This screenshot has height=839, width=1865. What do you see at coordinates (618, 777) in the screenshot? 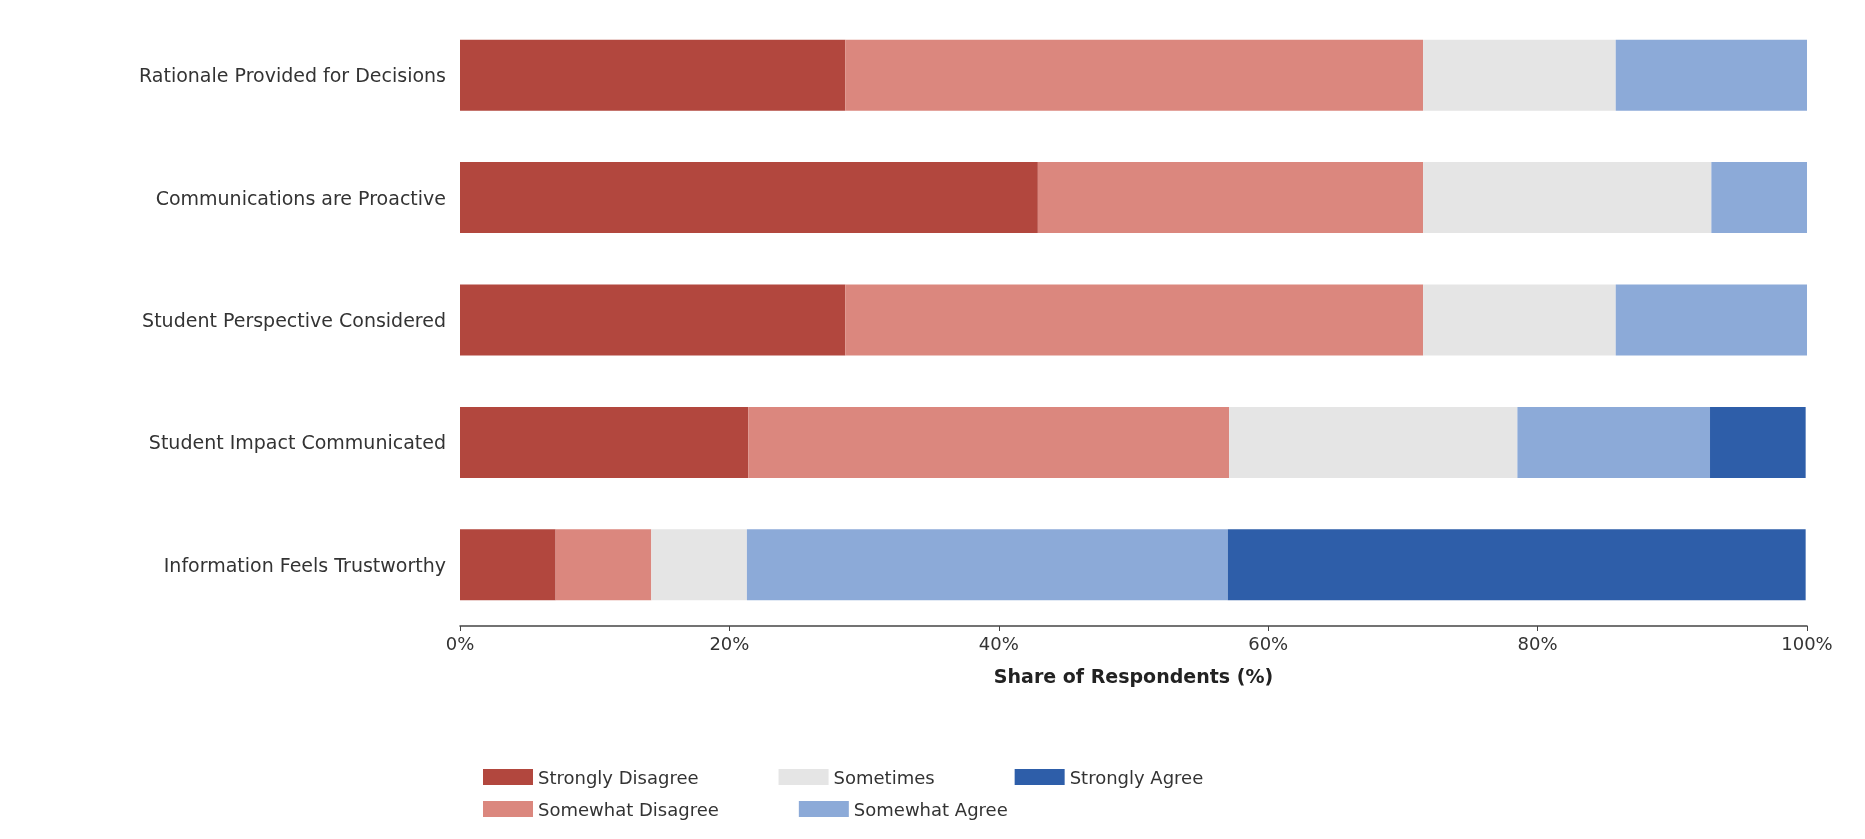
I see `legend-label: Strongly Disagree` at bounding box center [618, 777].